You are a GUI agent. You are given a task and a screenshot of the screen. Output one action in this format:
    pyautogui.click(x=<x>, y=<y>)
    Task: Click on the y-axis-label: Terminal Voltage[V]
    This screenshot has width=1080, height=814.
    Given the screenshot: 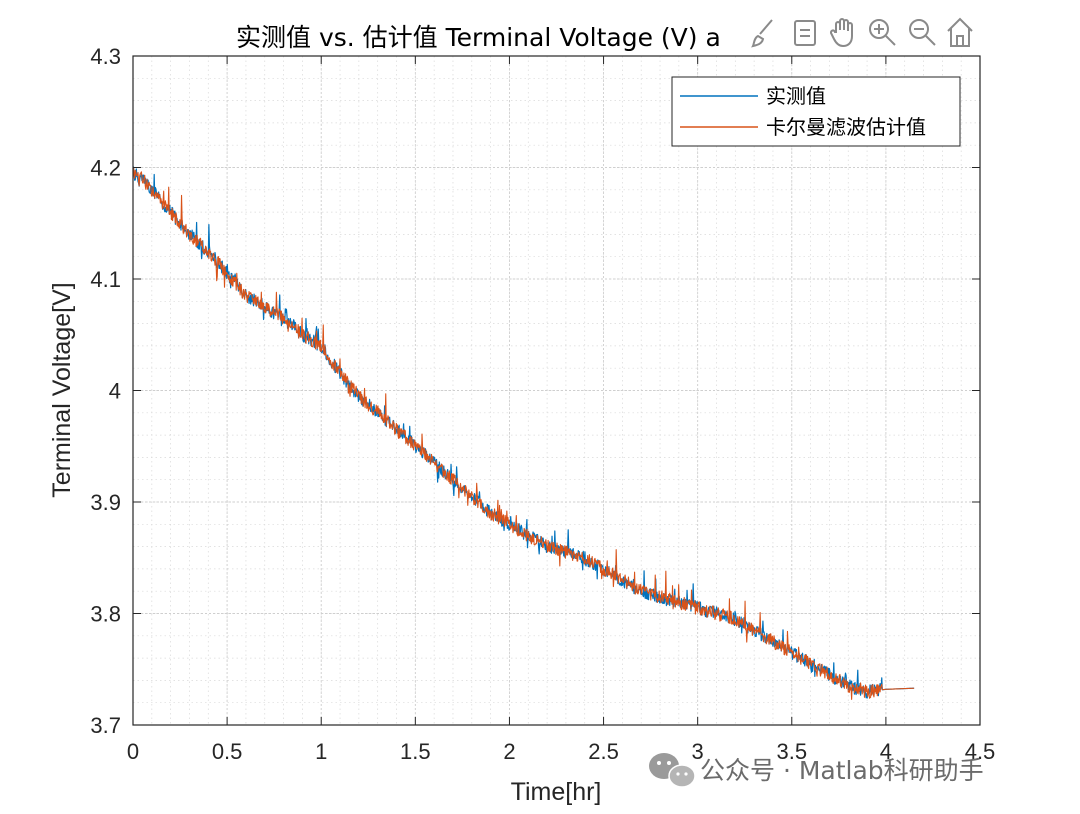 What is the action you would take?
    pyautogui.click(x=62, y=389)
    